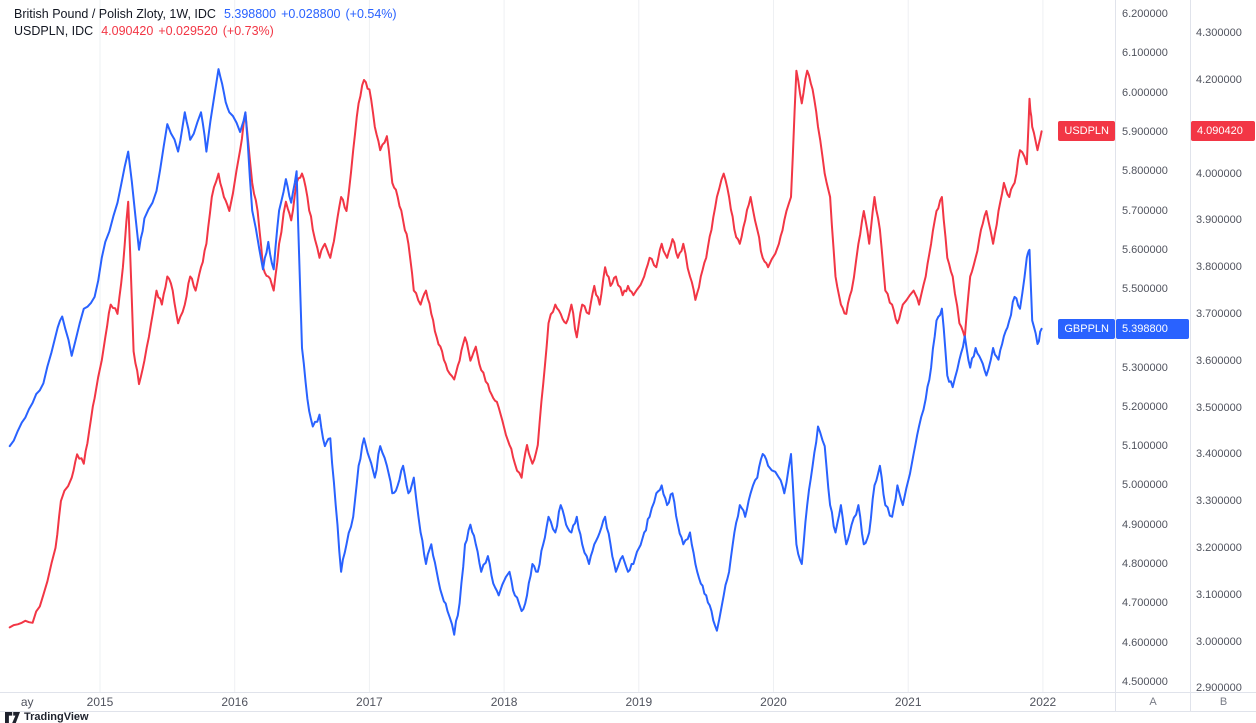 The width and height of the screenshot is (1256, 723). What do you see at coordinates (1043, 702) in the screenshot?
I see `time-tick: 2022` at bounding box center [1043, 702].